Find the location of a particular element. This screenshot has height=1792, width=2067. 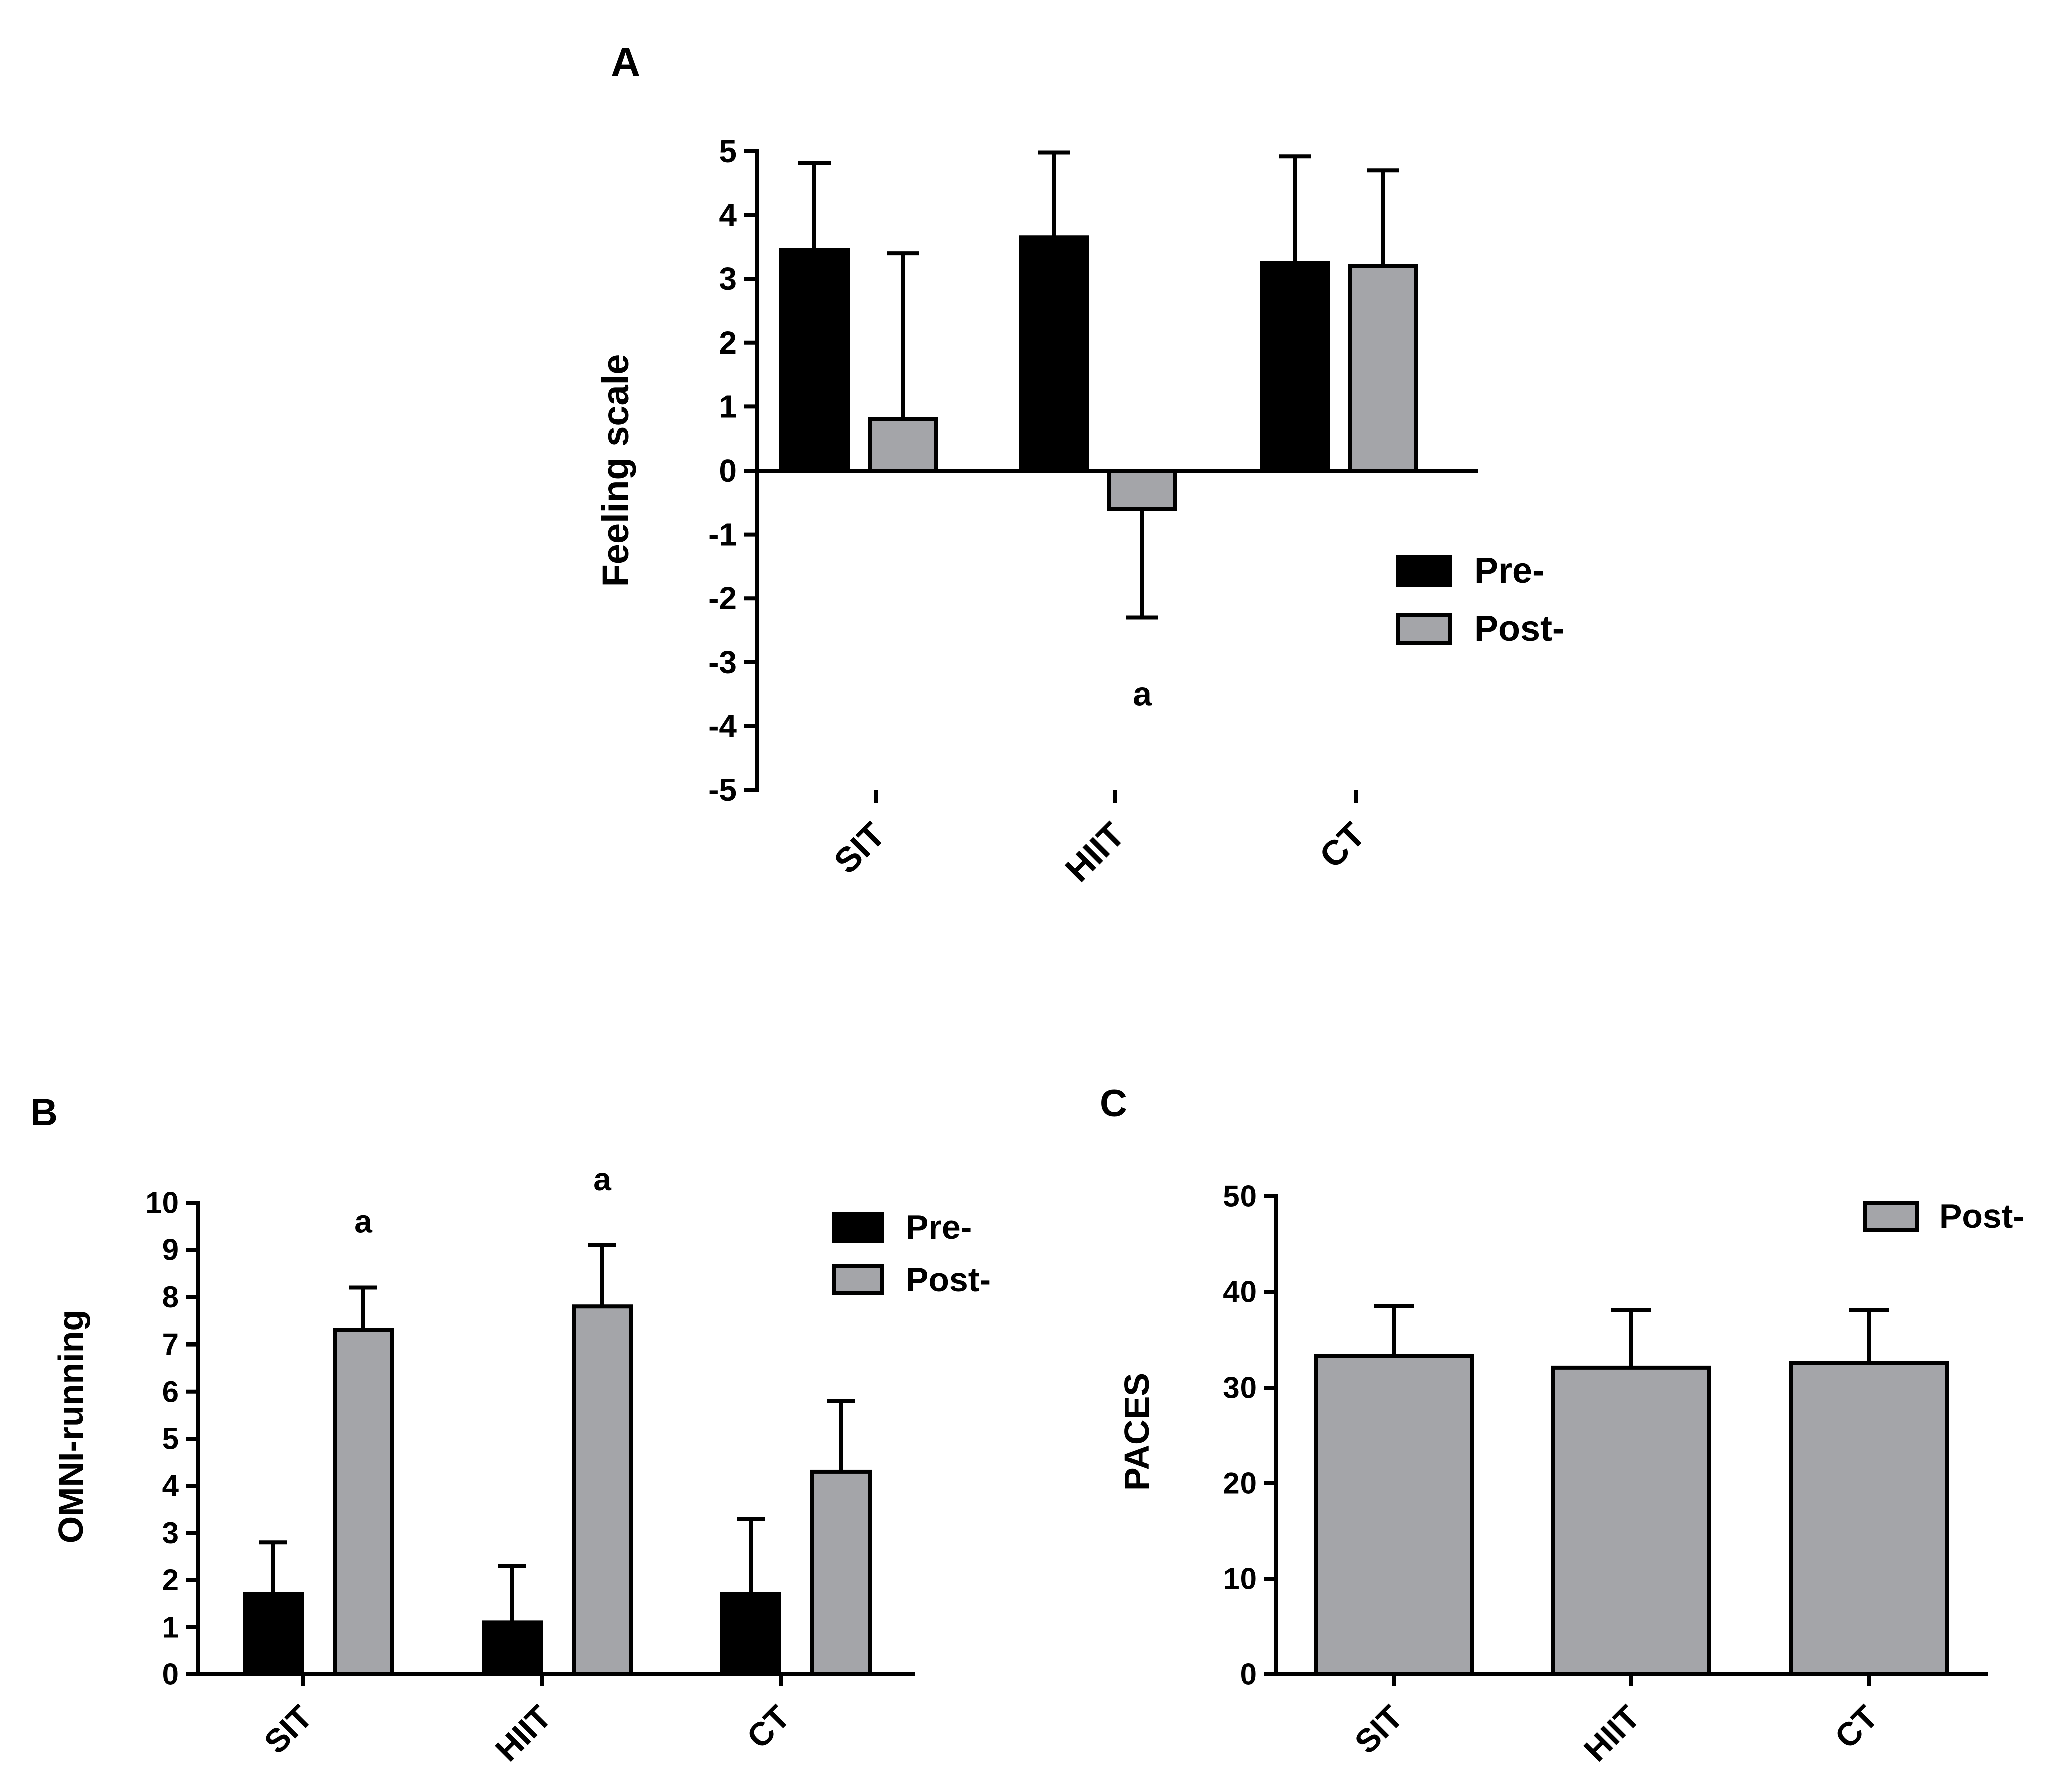

panel-letter: B is located at coordinates (44, 1112).